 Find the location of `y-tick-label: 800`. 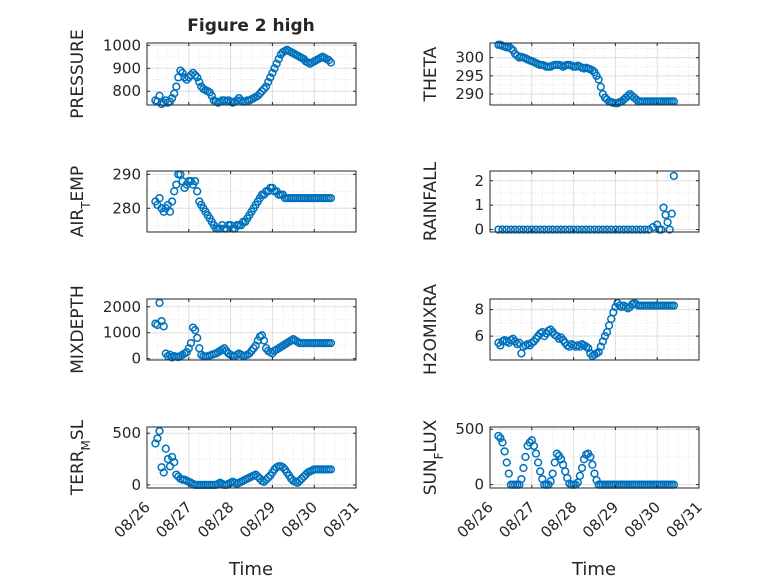

y-tick-label: 800 is located at coordinates (126, 91).